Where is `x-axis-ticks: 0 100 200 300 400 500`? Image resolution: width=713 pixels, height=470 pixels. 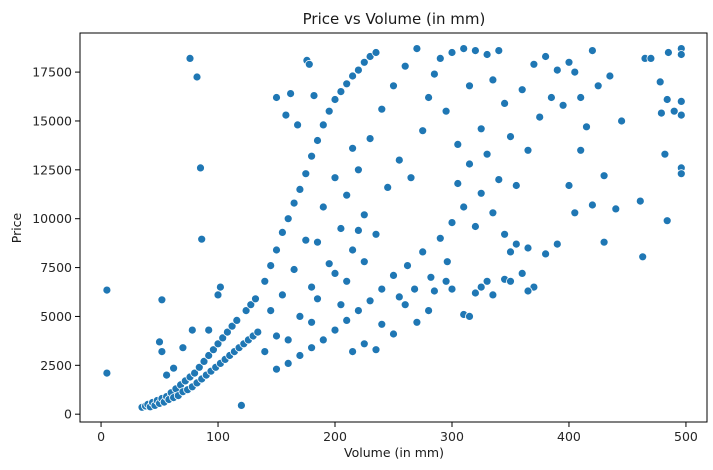 x-axis-ticks: 0 100 200 300 400 500 is located at coordinates (397, 433).